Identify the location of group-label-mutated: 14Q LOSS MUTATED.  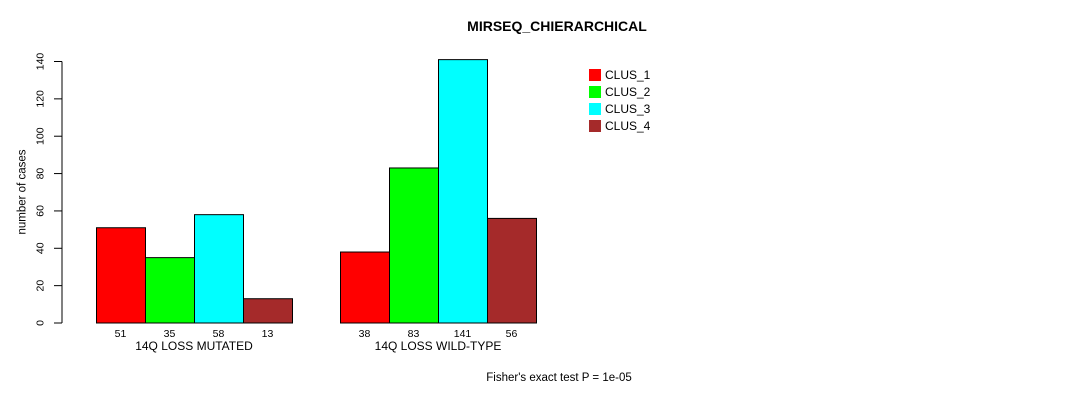
(194, 346).